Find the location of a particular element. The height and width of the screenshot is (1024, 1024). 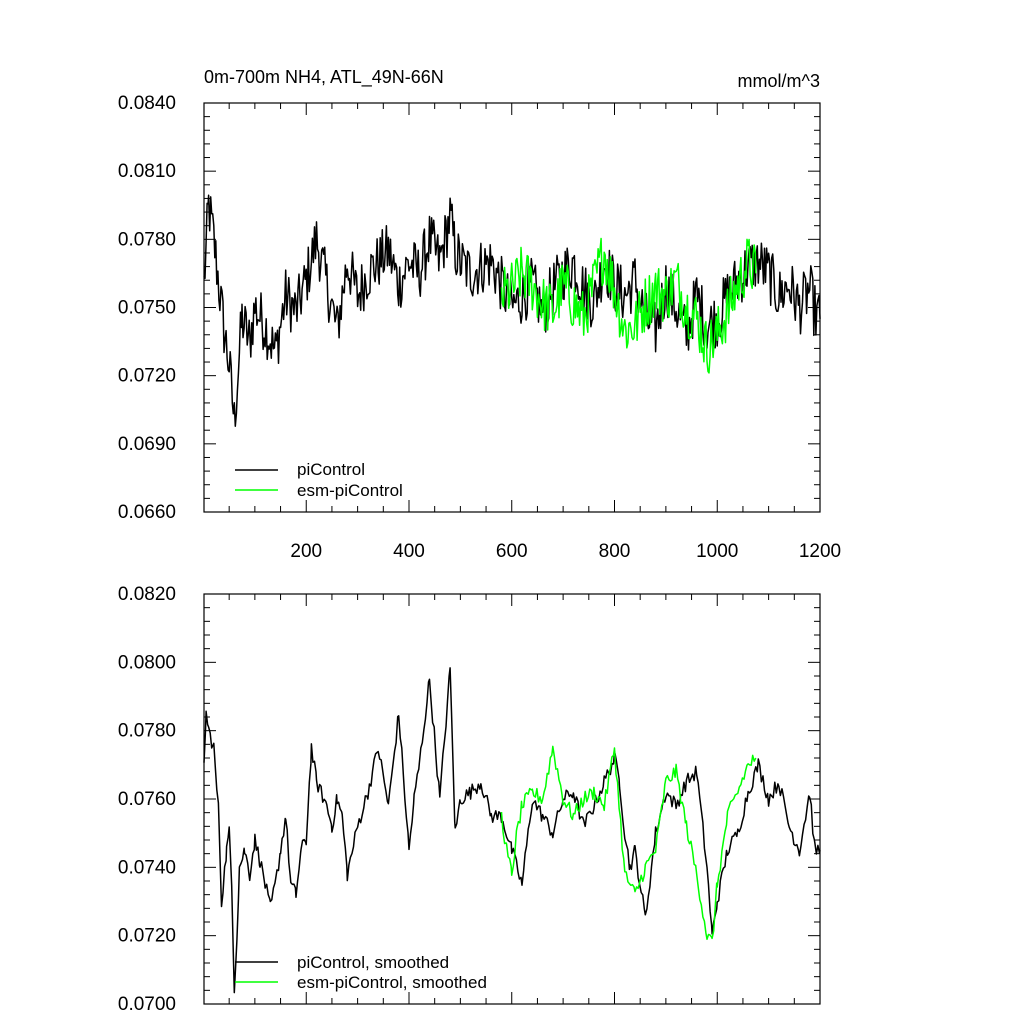

y-tick-label: 0.0800 is located at coordinates (147, 662).